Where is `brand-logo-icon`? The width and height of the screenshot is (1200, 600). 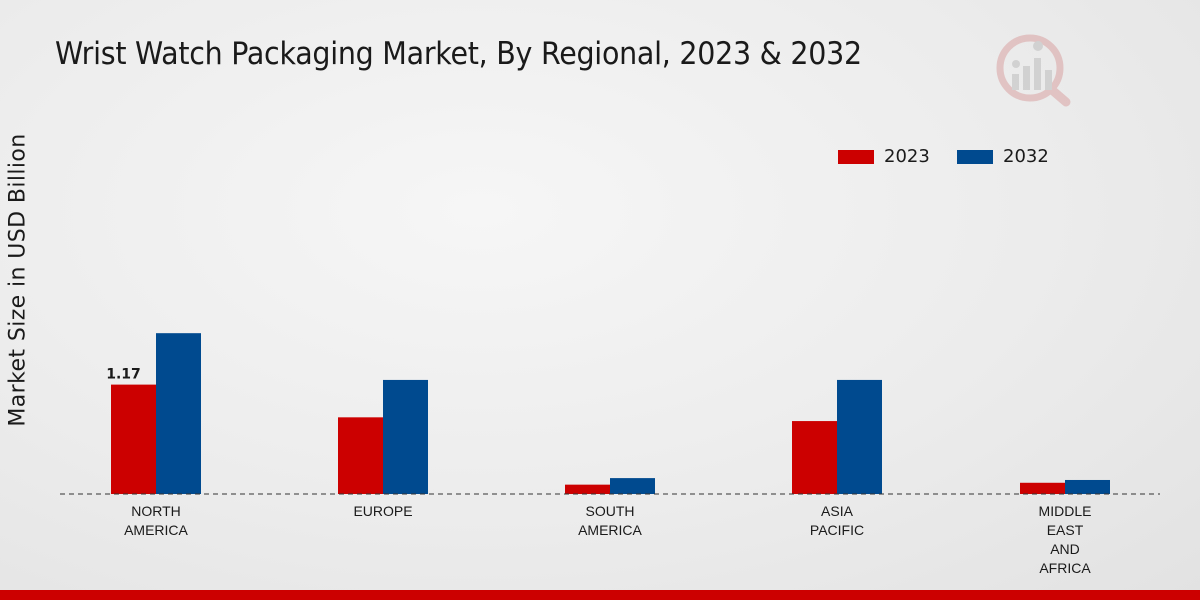
brand-logo-icon is located at coordinates (1033, 70).